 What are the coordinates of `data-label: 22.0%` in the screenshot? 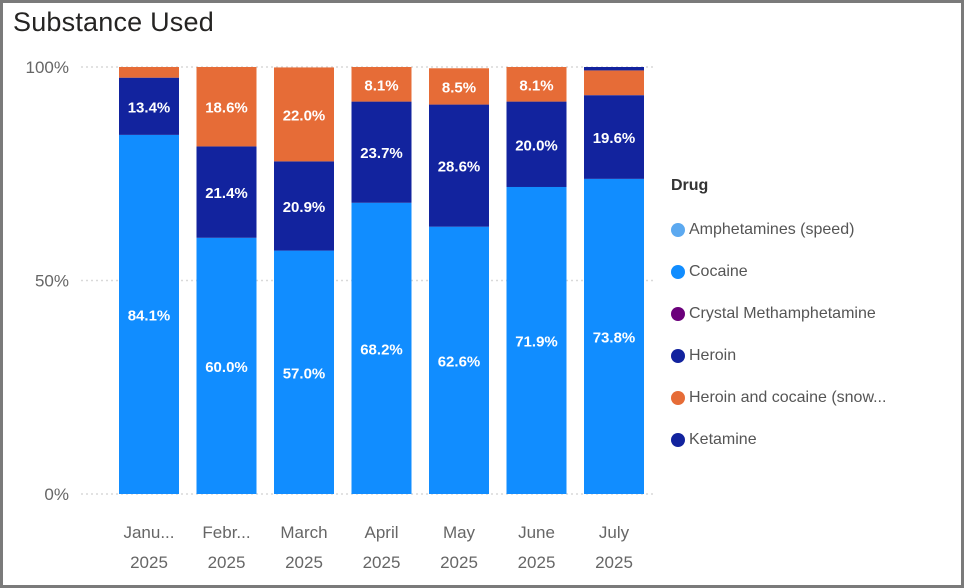 It's located at (304, 115).